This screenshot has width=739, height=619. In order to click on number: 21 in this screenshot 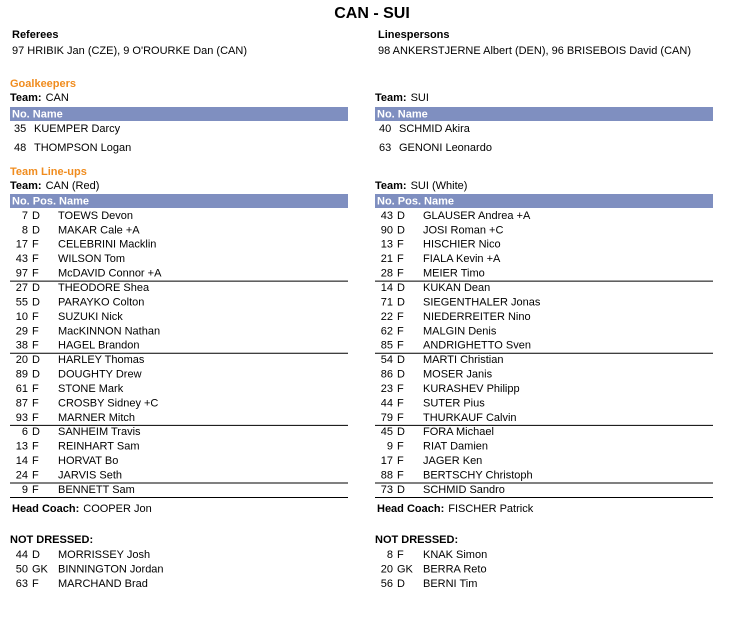, I will do `click(387, 259)`.